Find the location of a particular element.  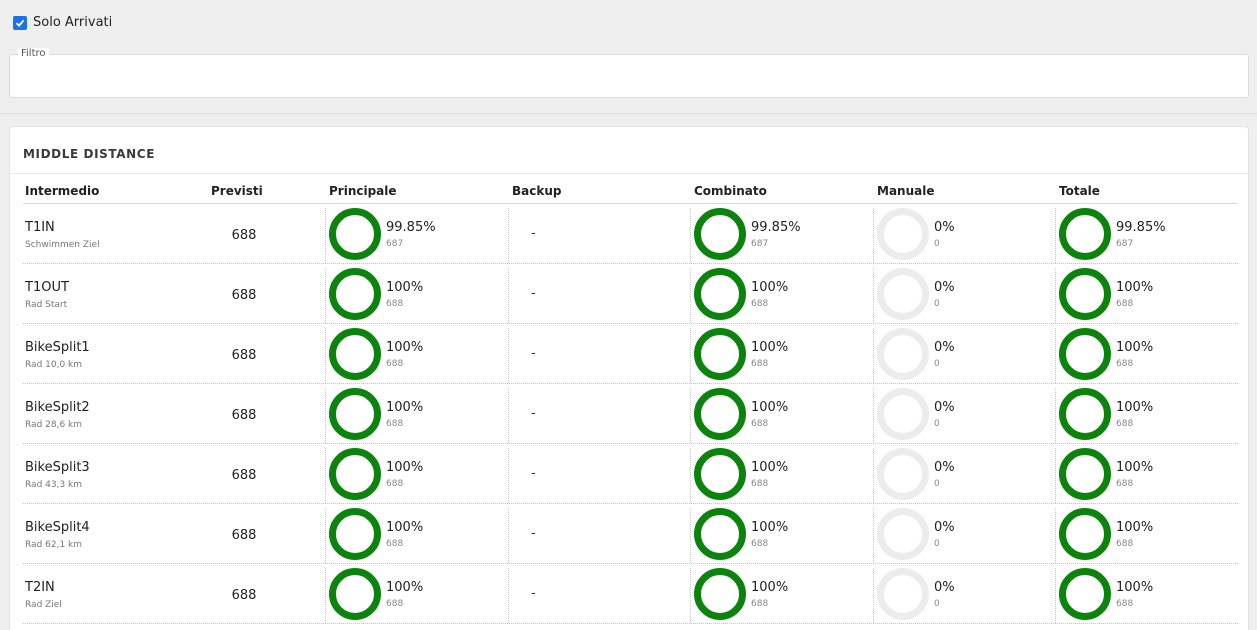

divider is located at coordinates (628, 113).